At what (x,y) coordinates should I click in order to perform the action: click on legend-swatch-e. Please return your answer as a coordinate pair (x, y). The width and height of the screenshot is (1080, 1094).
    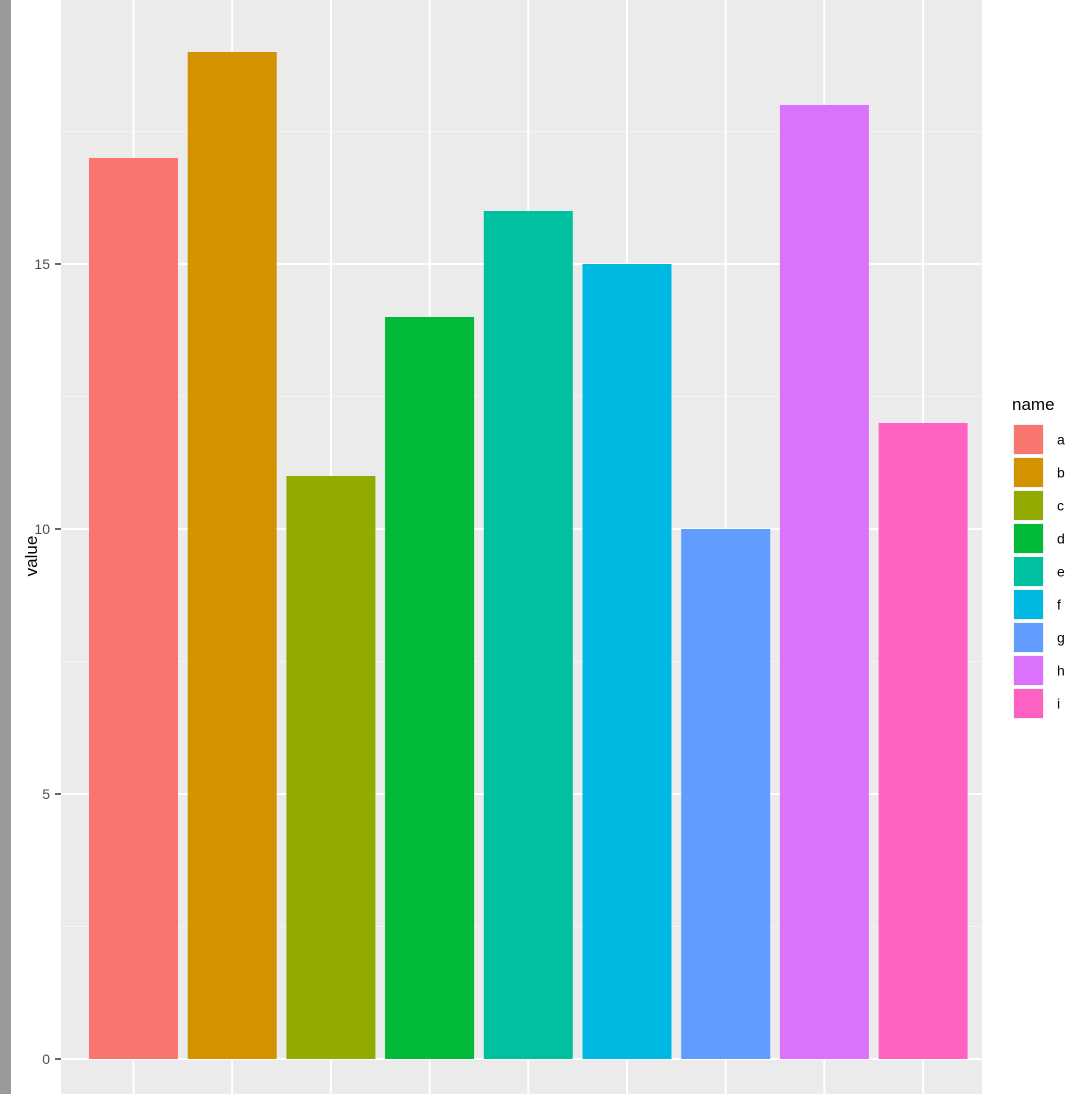
    Looking at the image, I should click on (1028, 571).